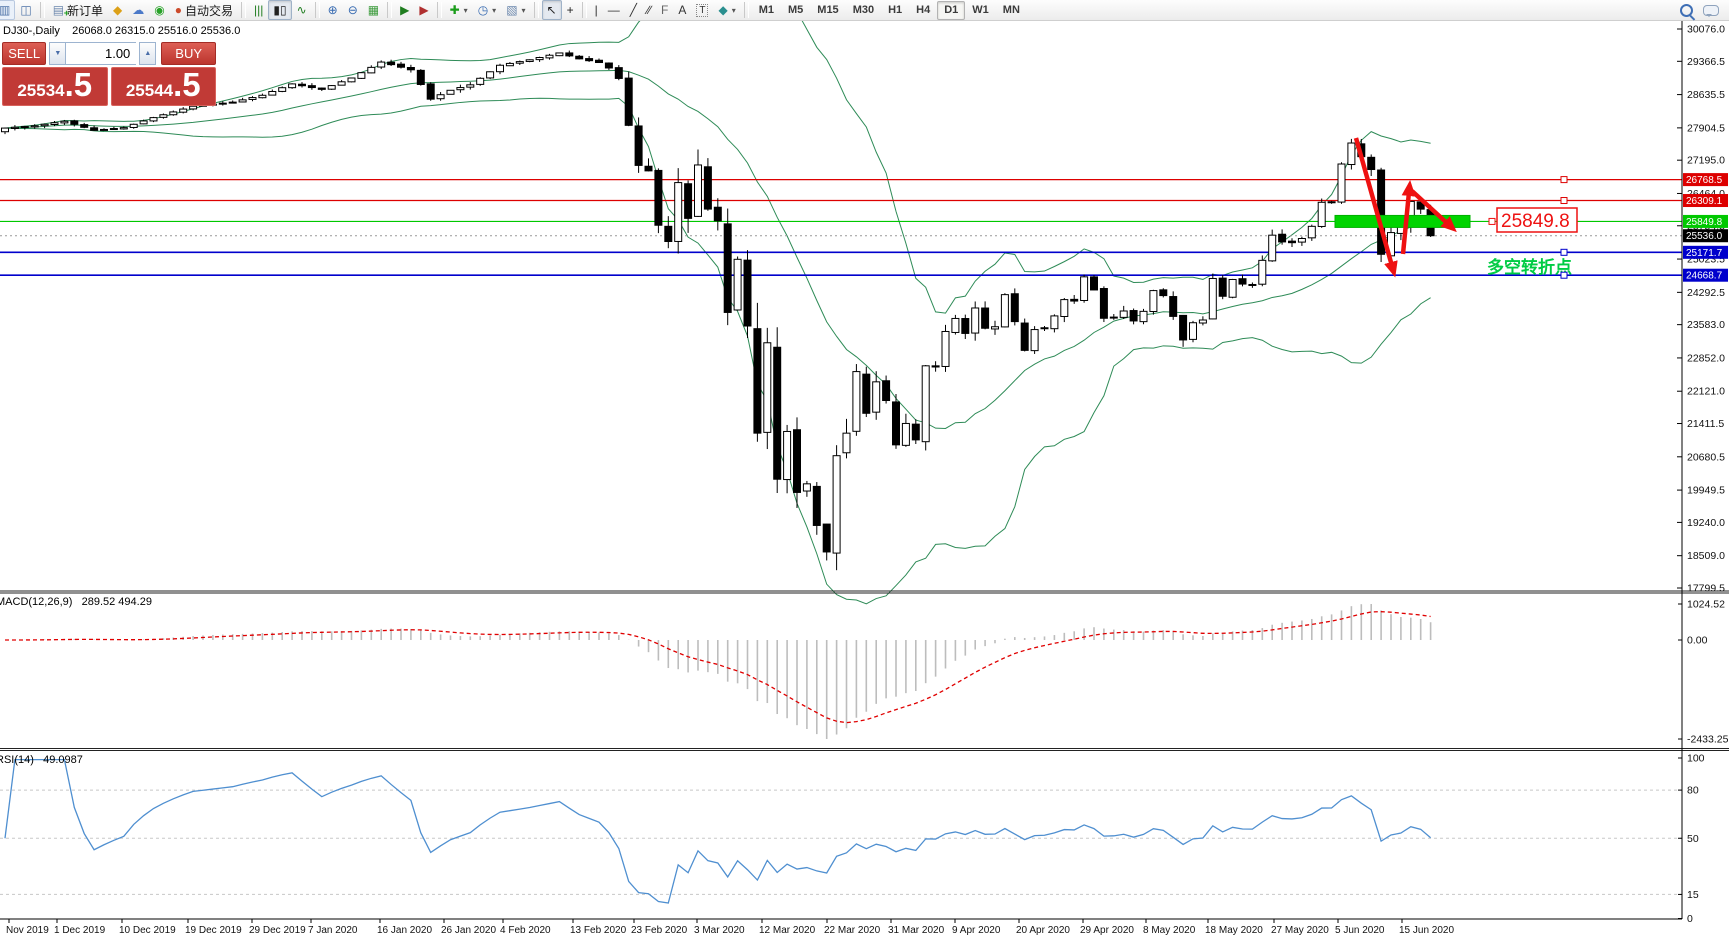 Image resolution: width=1729 pixels, height=941 pixels. What do you see at coordinates (55, 86) in the screenshot?
I see `sell-price: 25534.5` at bounding box center [55, 86].